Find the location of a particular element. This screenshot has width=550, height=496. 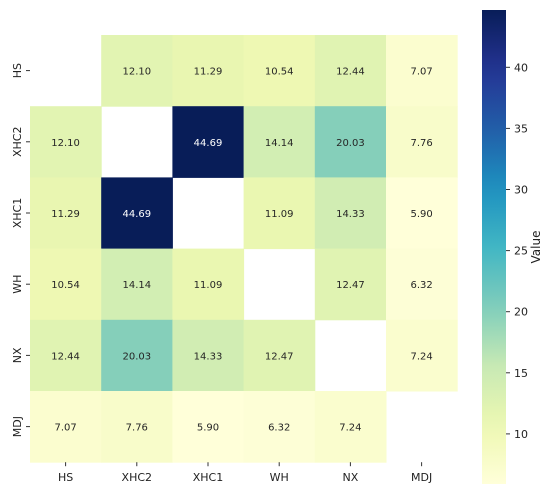

colorbar-tick-label: 40 is located at coordinates (521, 67).